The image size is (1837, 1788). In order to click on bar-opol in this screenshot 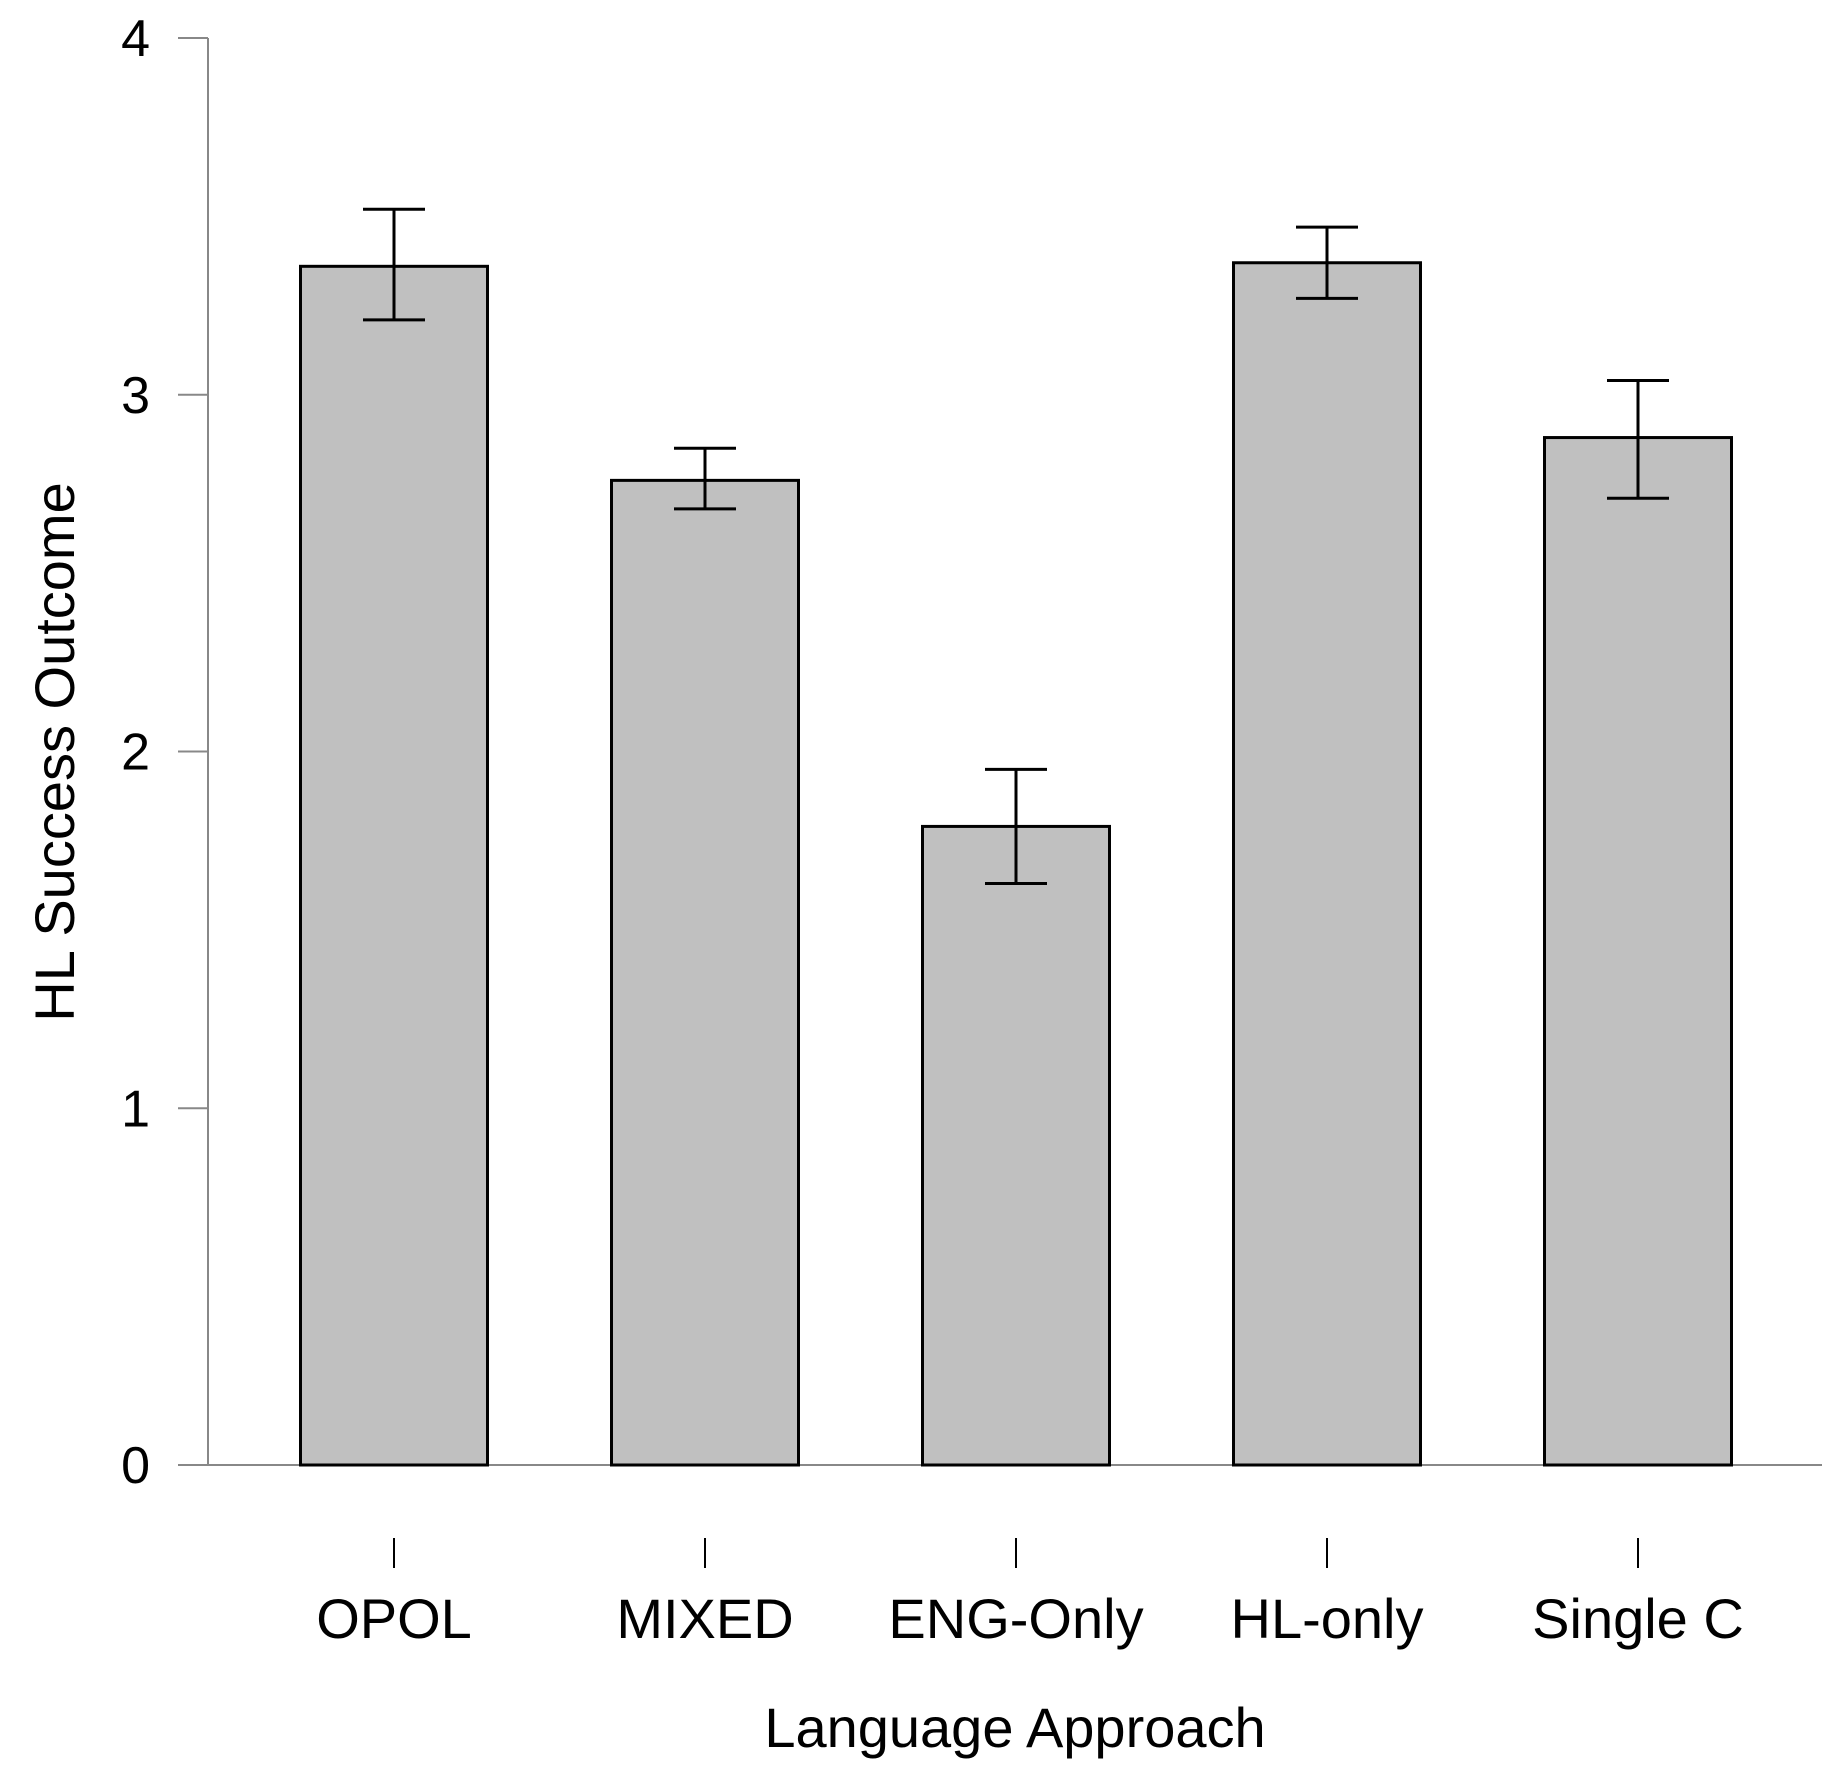, I will do `click(394, 865)`.